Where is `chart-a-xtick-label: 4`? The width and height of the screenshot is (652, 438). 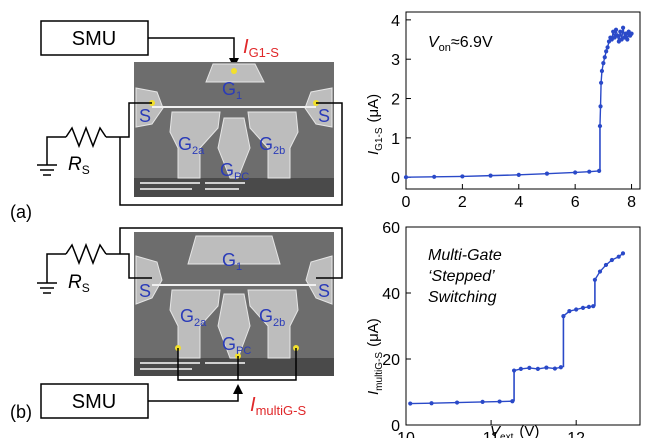
chart-a-xtick-label: 4 is located at coordinates (518, 202).